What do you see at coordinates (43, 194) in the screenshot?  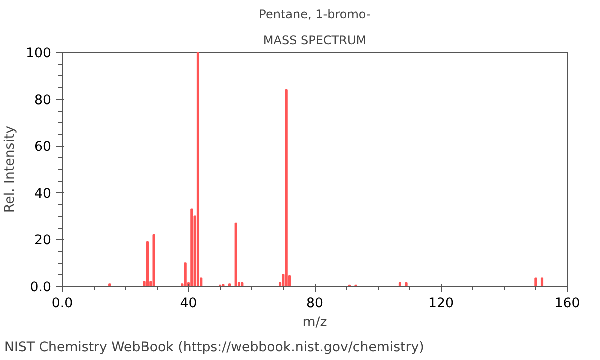 I see `y-tick-label: 40` at bounding box center [43, 194].